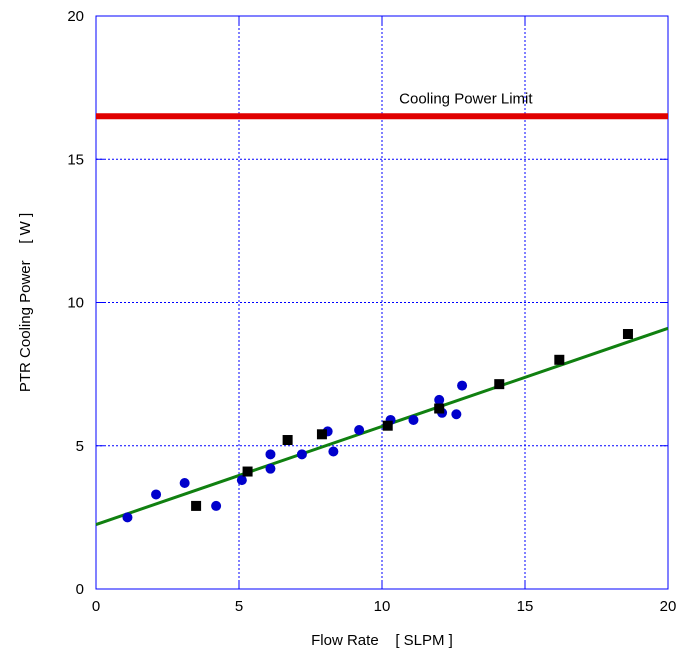  What do you see at coordinates (525, 606) in the screenshot?
I see `x-tick-label: 15` at bounding box center [525, 606].